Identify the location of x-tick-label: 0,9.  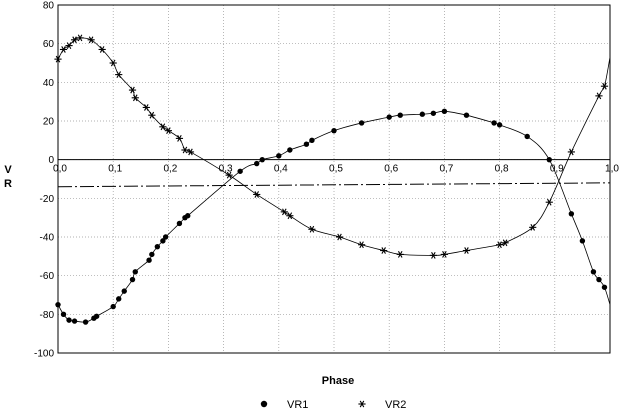
(557, 169).